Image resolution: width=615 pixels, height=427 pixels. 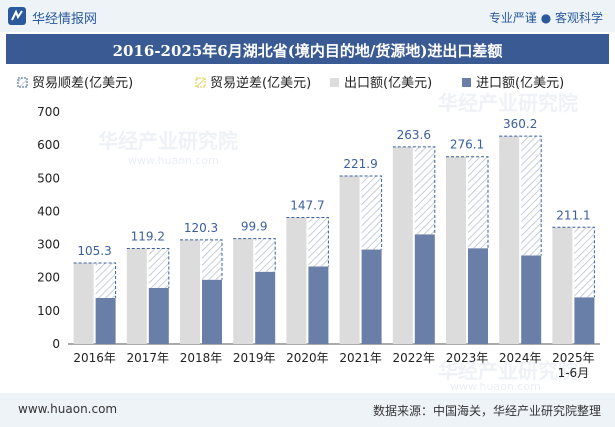 I want to click on website-url: www.huaon.com, so click(x=68, y=409).